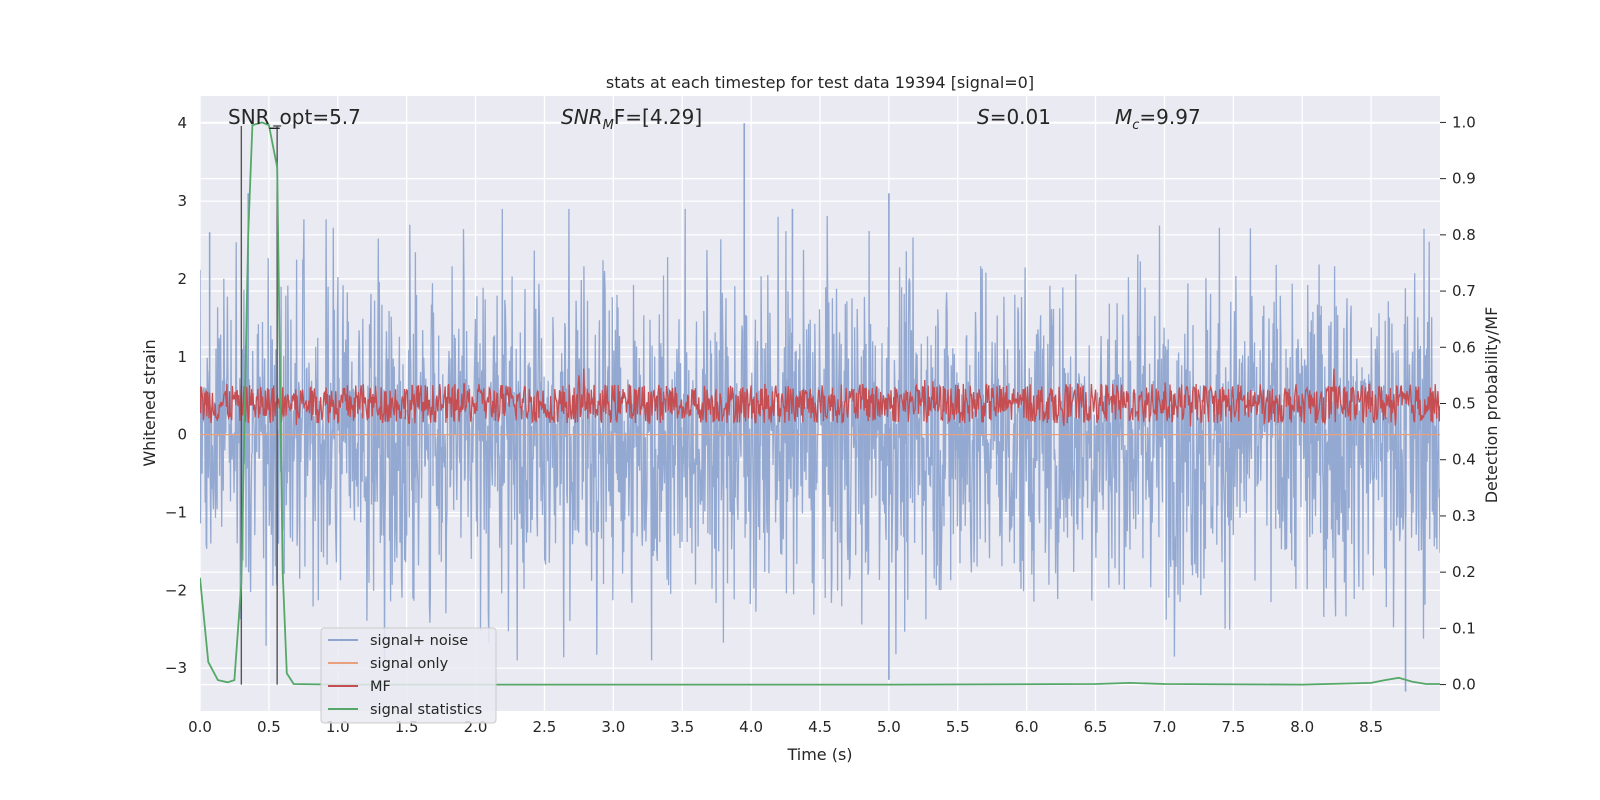 The width and height of the screenshot is (1600, 800). I want to click on x-tick-label: 8.5, so click(1371, 727).